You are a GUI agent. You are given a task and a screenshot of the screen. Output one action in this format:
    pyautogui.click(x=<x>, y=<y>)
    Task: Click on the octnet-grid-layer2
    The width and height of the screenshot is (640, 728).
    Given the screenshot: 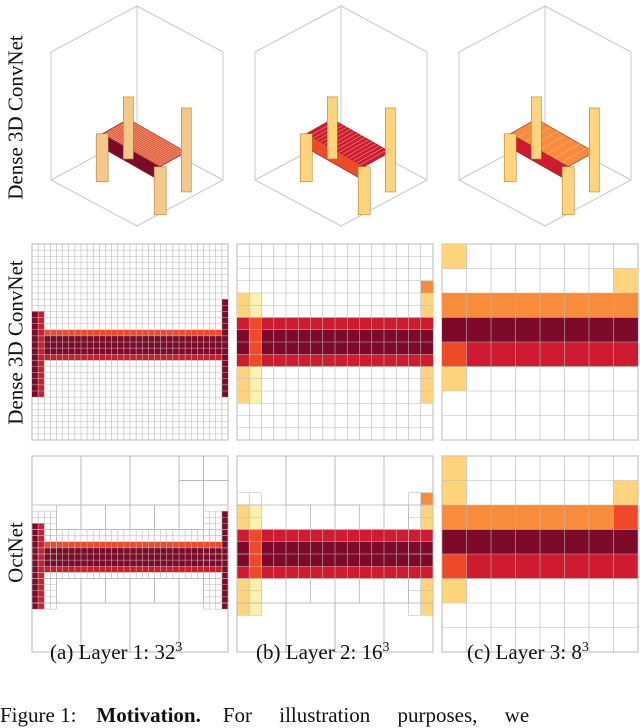 What is the action you would take?
    pyautogui.click(x=335, y=554)
    